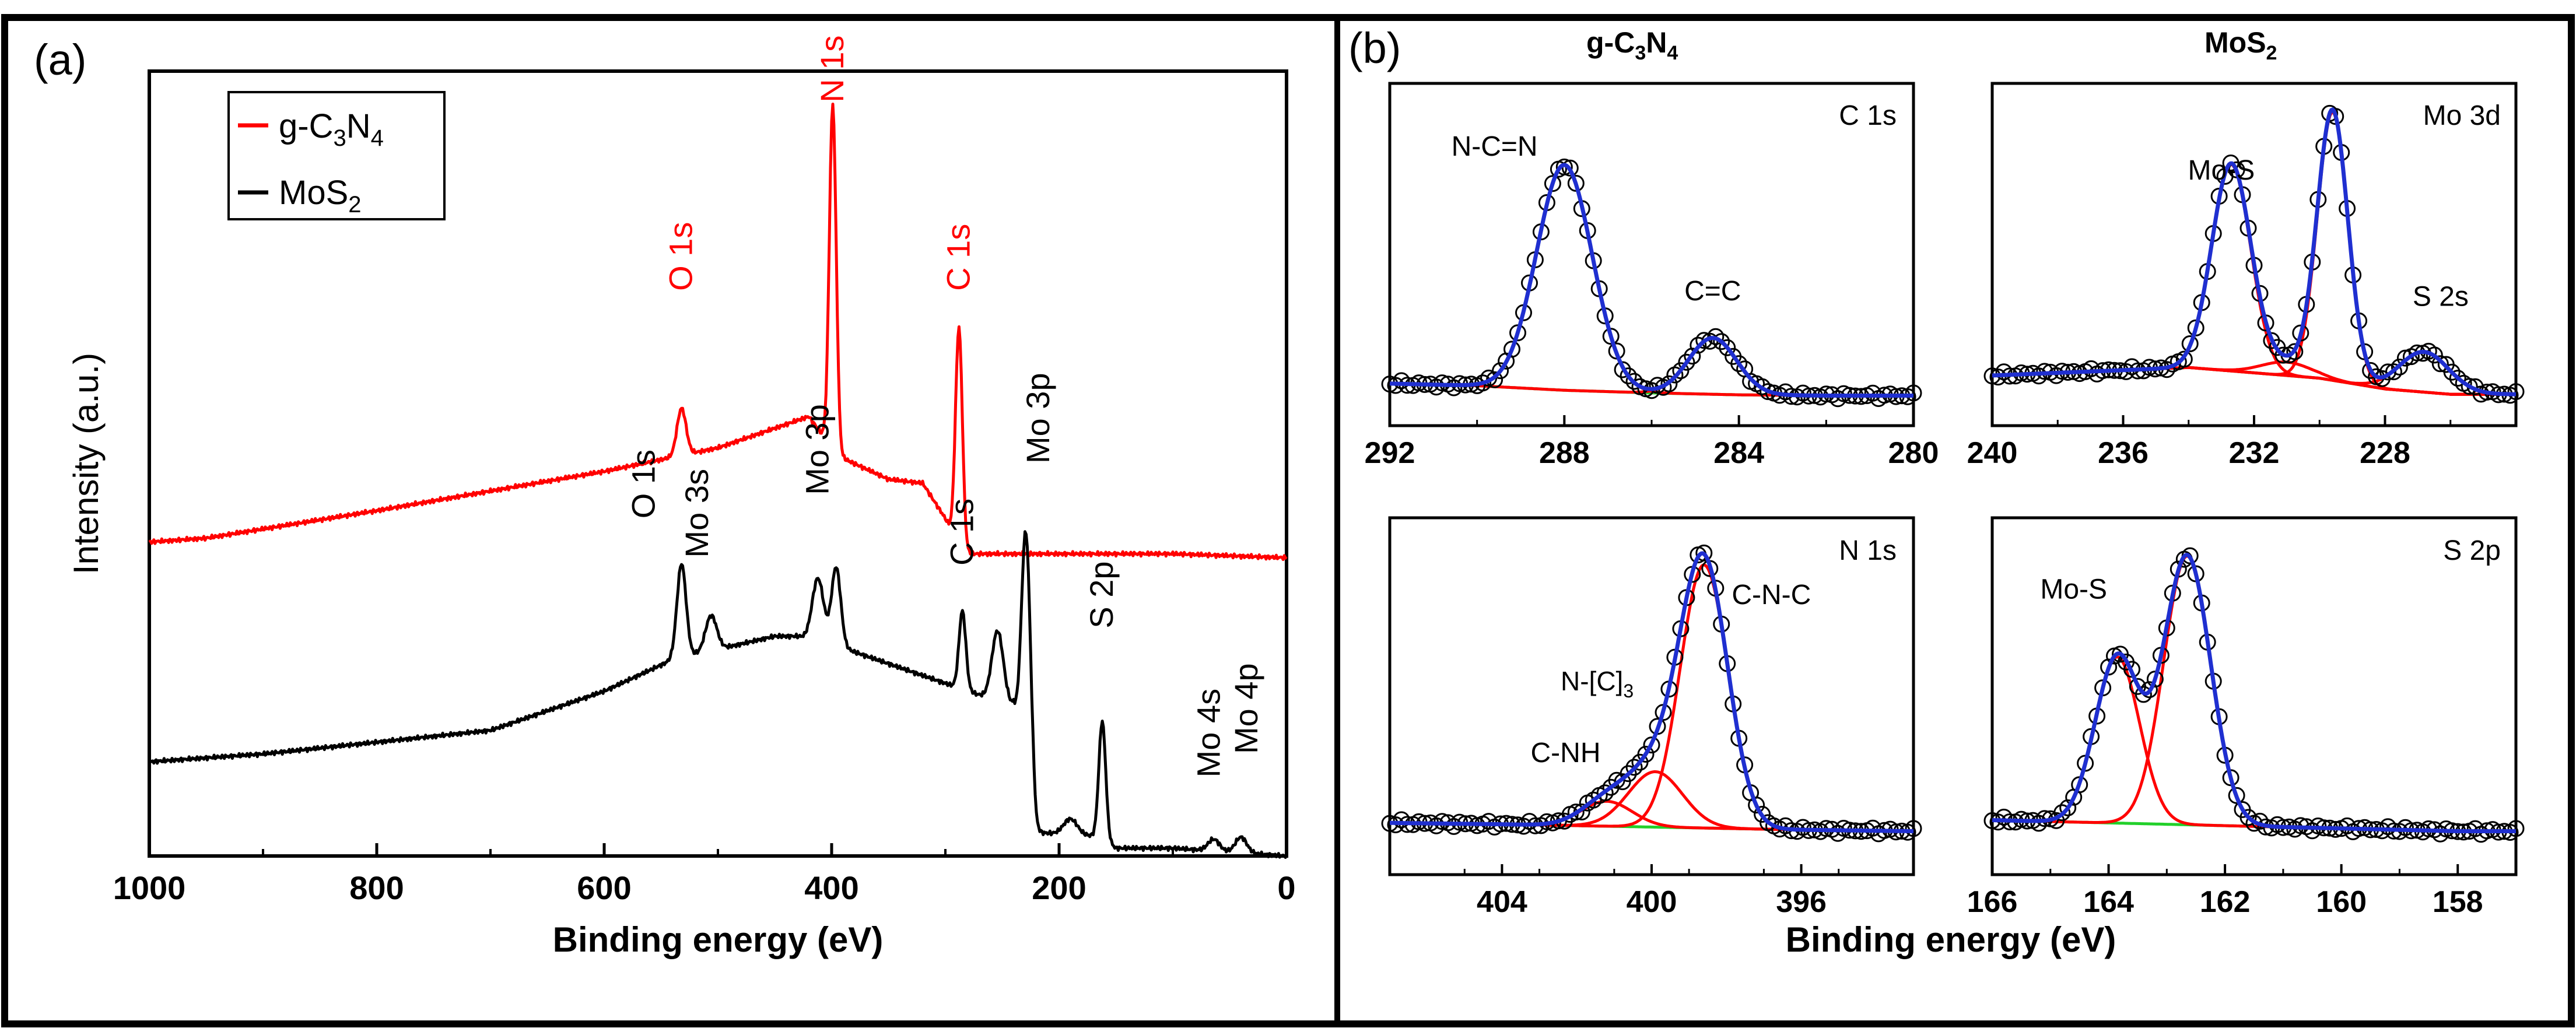 The height and width of the screenshot is (1035, 2576). I want to click on c1s-x-tick-label: 284, so click(1738, 453).